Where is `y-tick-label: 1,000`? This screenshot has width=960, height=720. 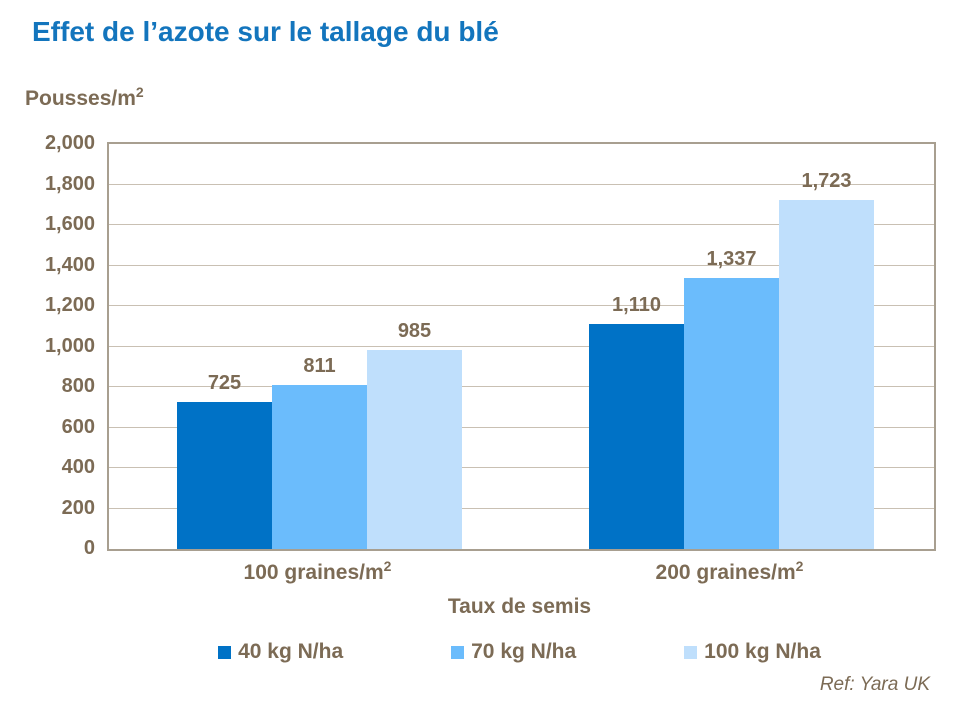
y-tick-label: 1,000 is located at coordinates (69, 345).